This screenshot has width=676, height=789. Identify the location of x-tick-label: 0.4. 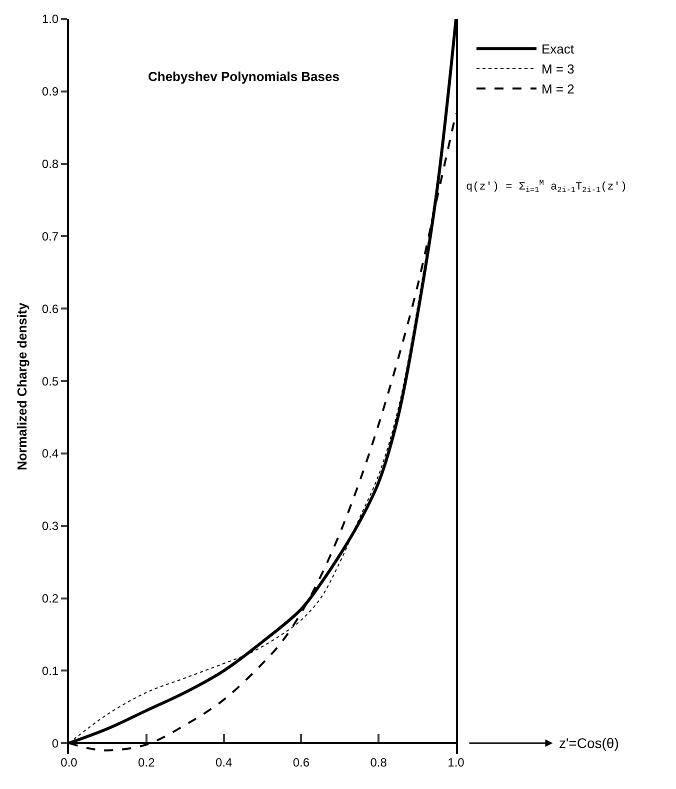
(223, 763).